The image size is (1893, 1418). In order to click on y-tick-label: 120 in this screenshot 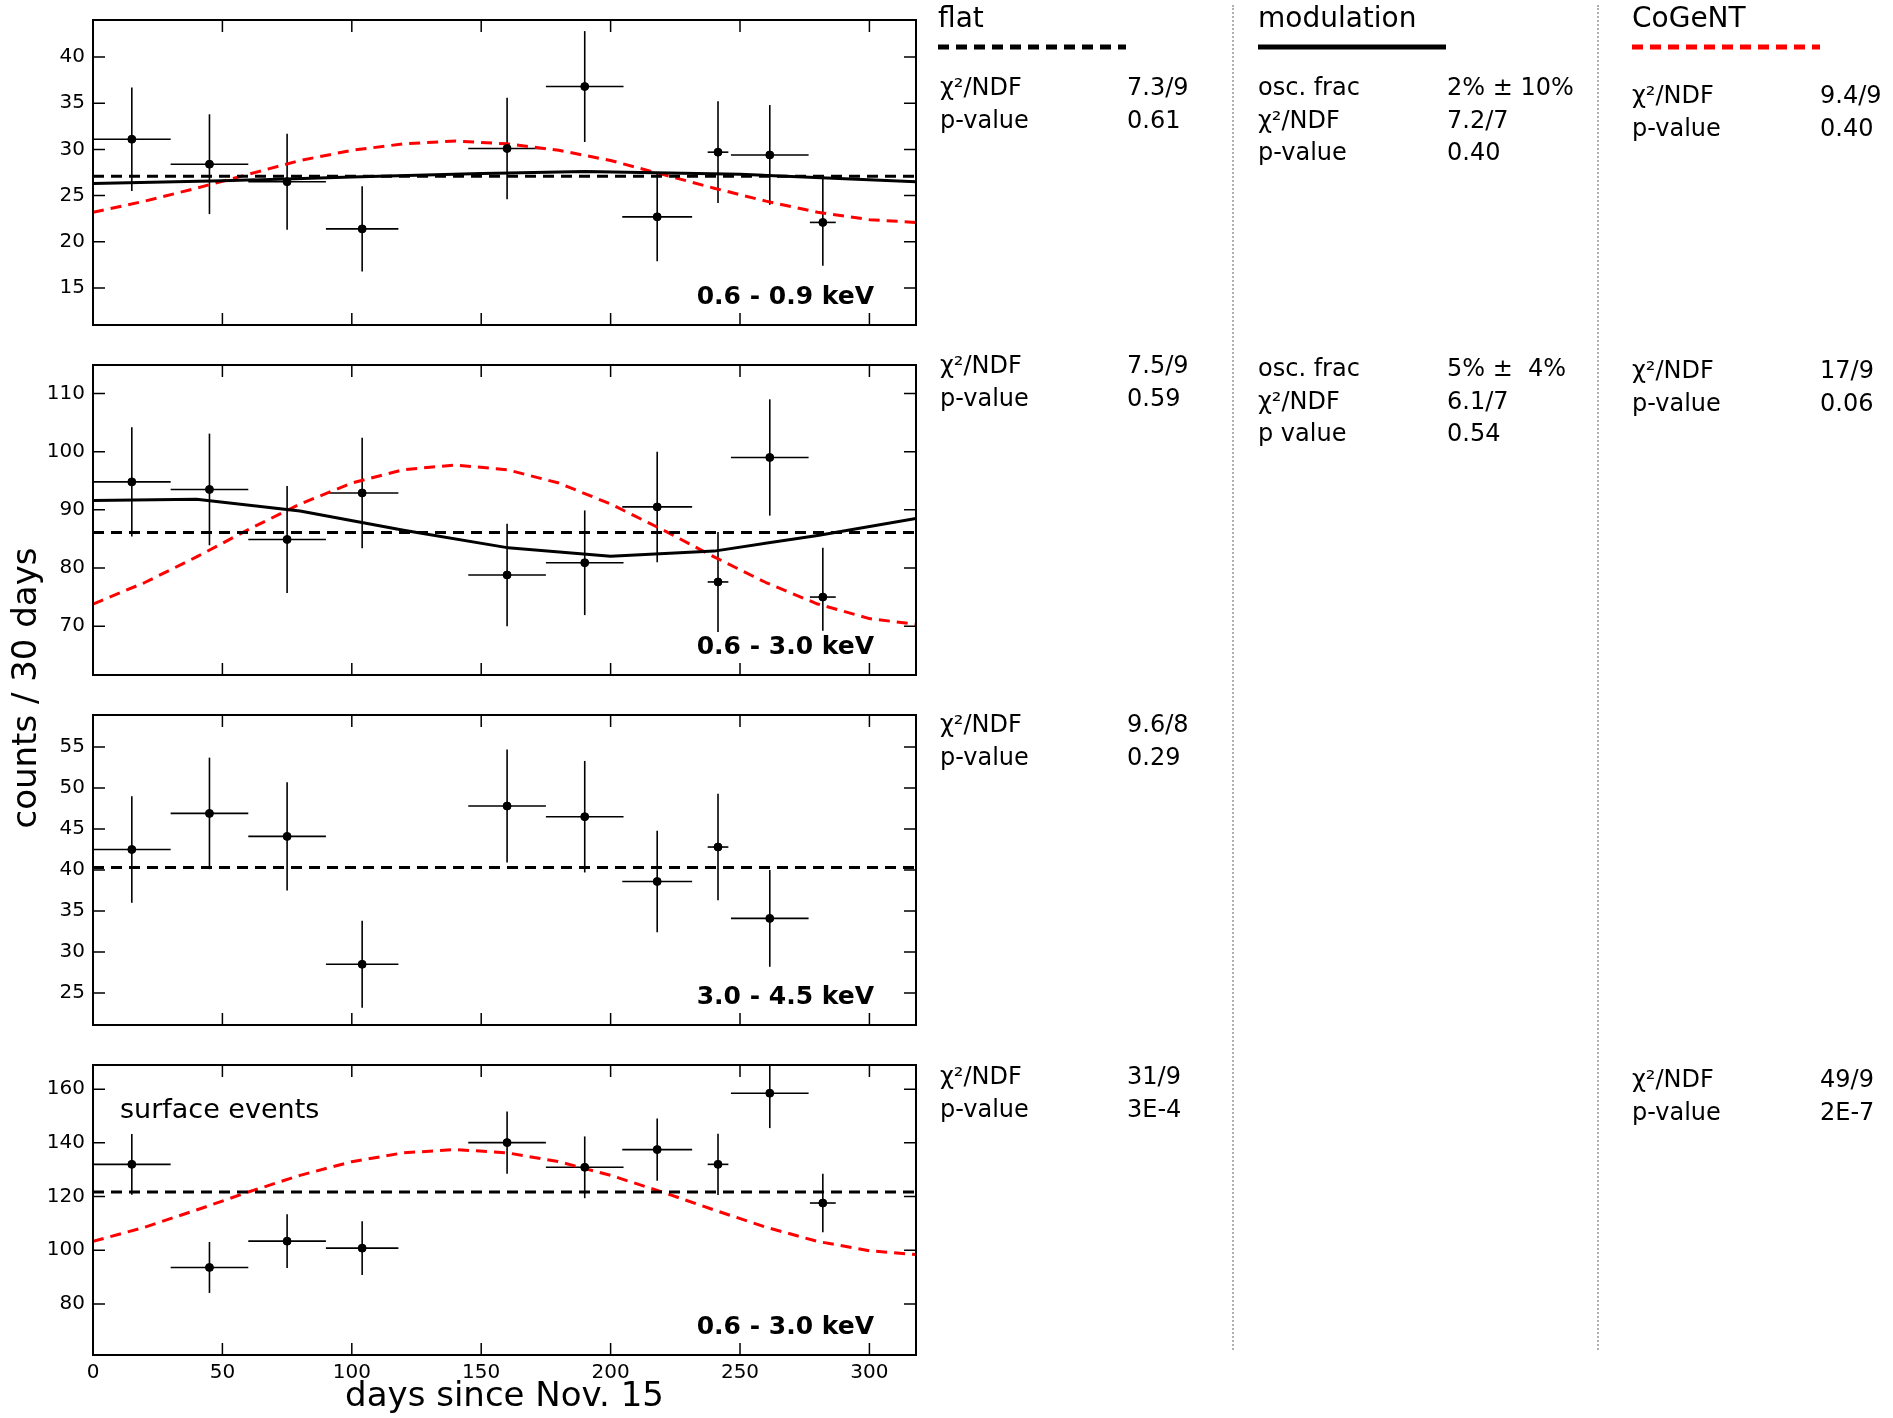, I will do `click(65, 1194)`.